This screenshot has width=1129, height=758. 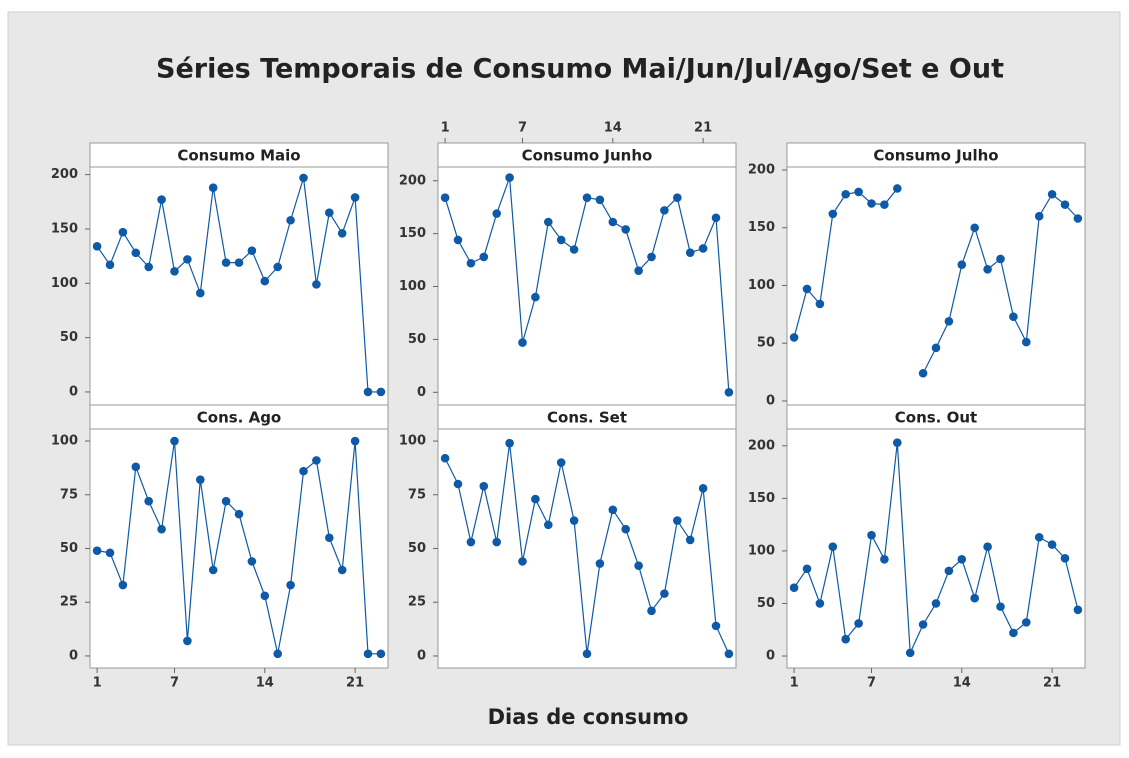 I want to click on x-tick-label: 1, so click(x=97, y=683).